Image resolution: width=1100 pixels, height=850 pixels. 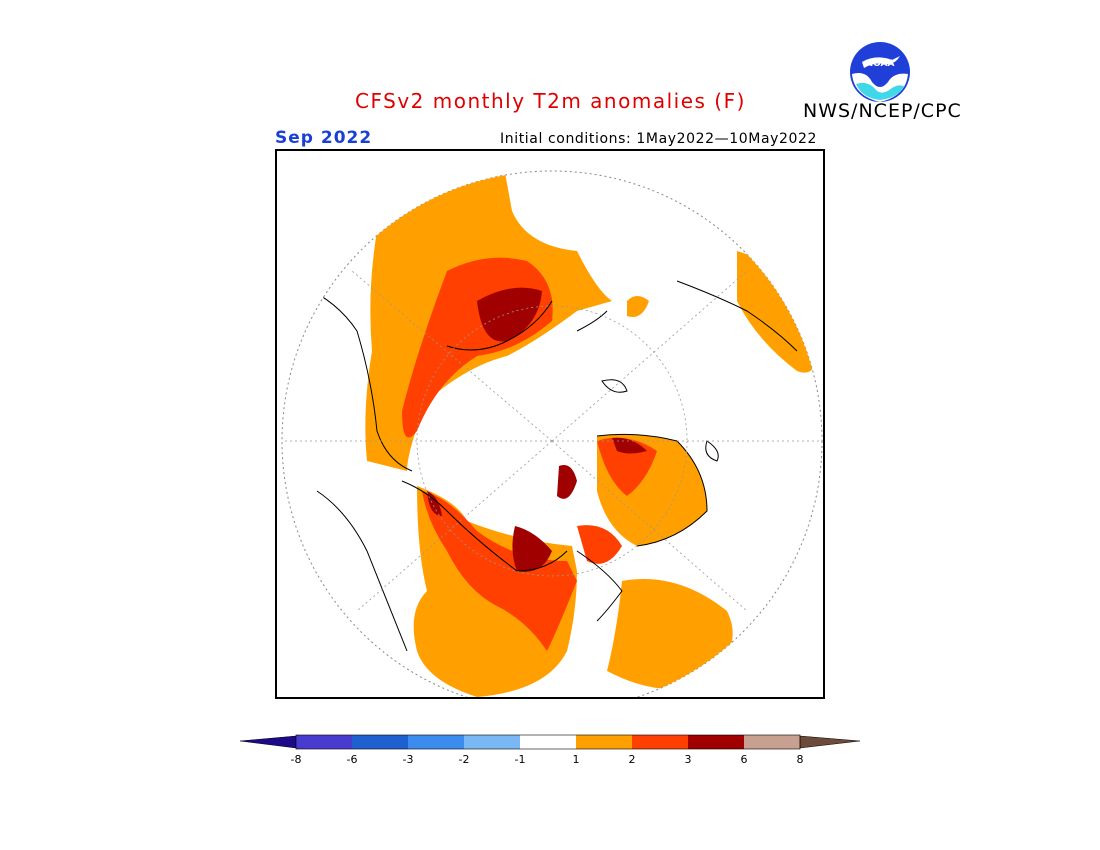 I want to click on legend-tick: -1, so click(x=520, y=759).